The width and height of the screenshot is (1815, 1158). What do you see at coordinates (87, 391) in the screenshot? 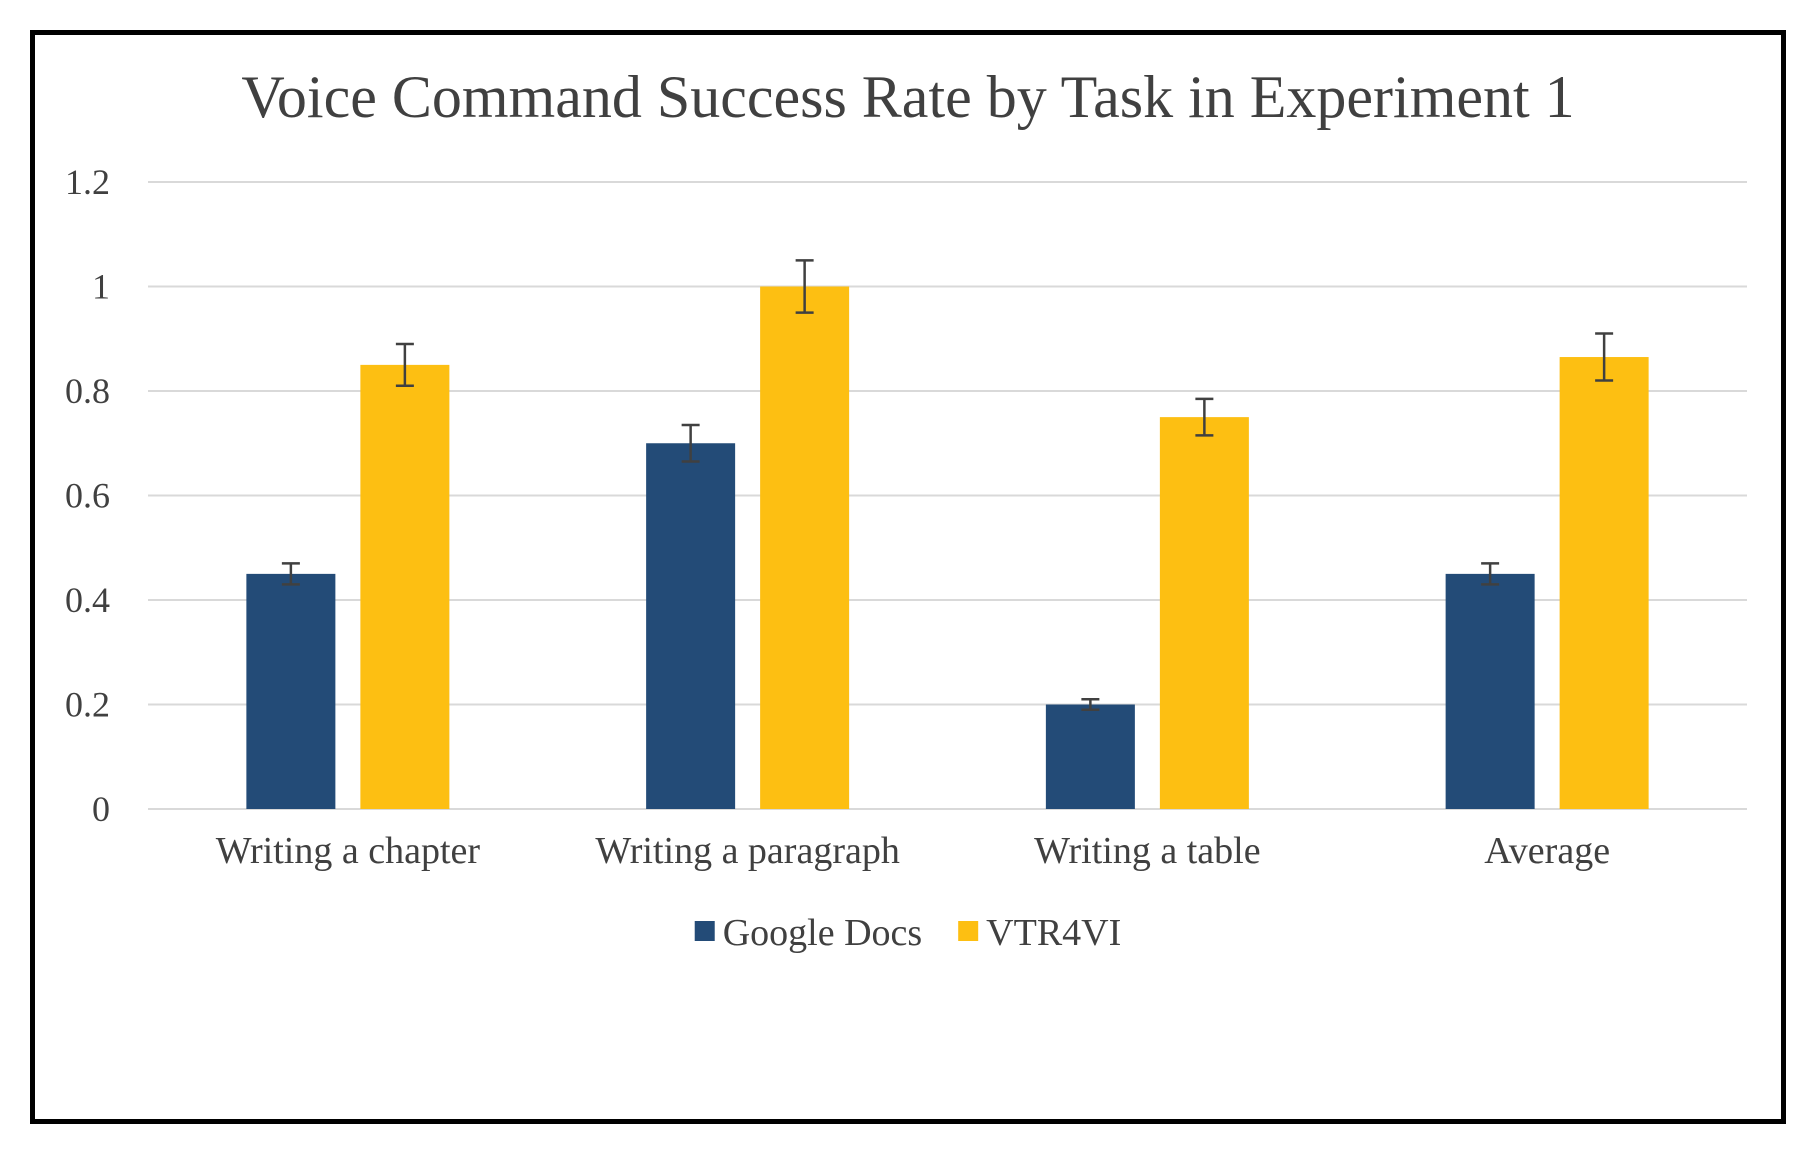
I see `y-tick-label: 0.8` at bounding box center [87, 391].